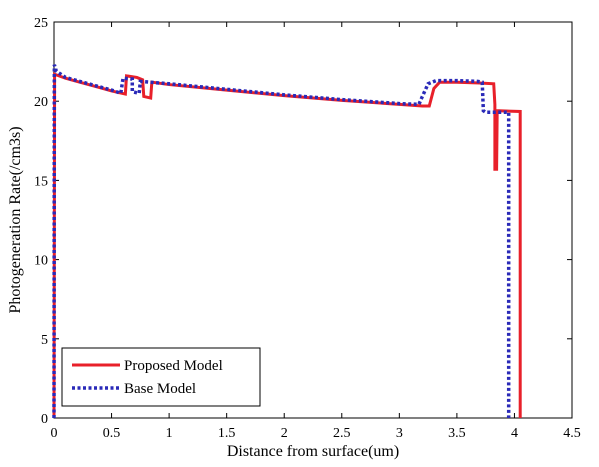 The image size is (599, 467). Describe the element at coordinates (112, 433) in the screenshot. I see `x-tick-label: 0.5` at that location.